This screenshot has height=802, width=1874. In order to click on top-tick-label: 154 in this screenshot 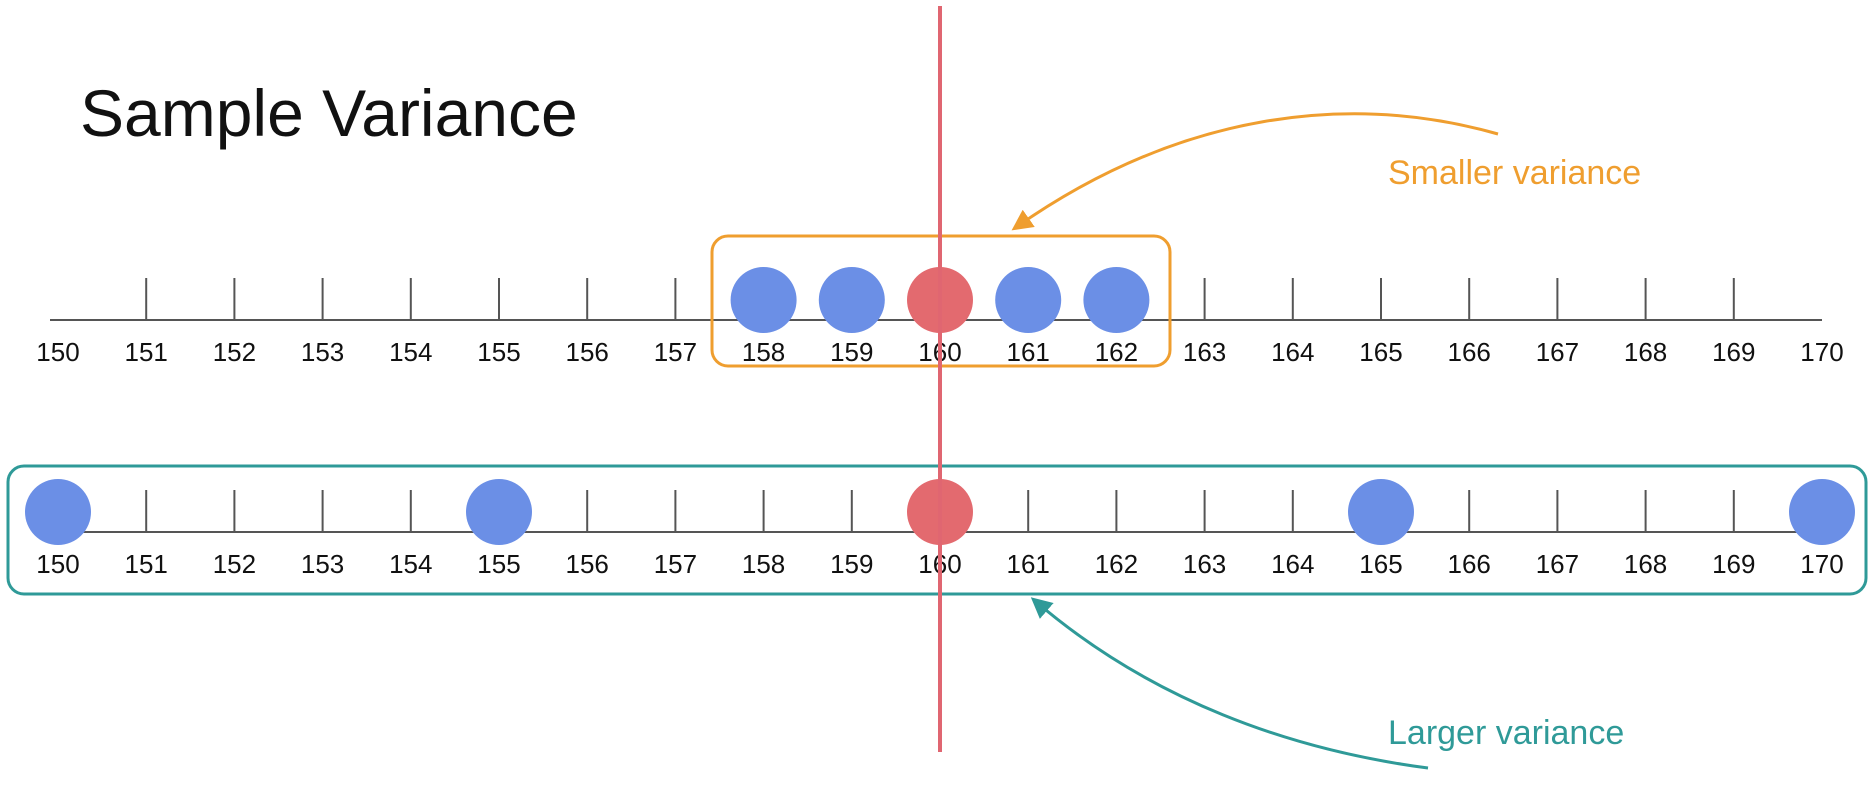, I will do `click(410, 352)`.